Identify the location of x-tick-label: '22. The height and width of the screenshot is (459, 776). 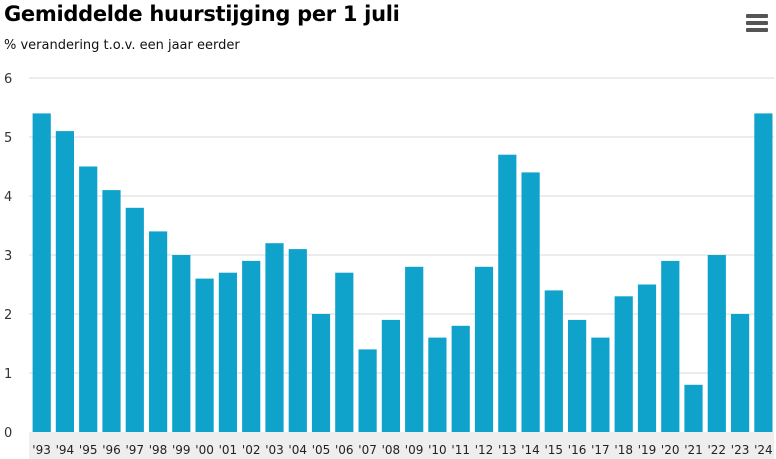
(717, 450).